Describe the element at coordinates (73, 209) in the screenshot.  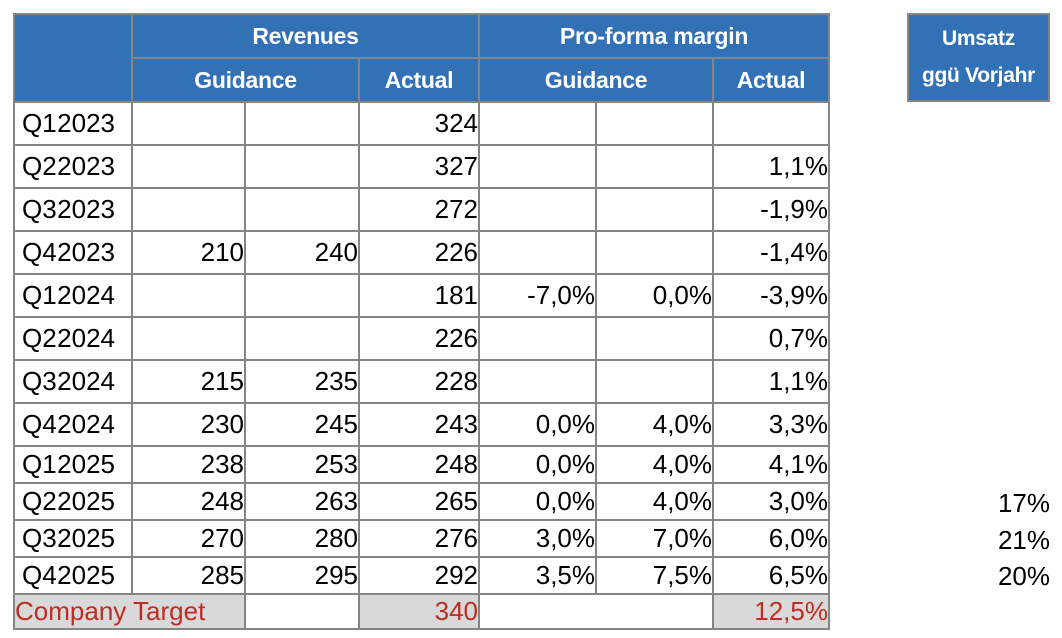
I see `quarter-cell: Q3 2023` at that location.